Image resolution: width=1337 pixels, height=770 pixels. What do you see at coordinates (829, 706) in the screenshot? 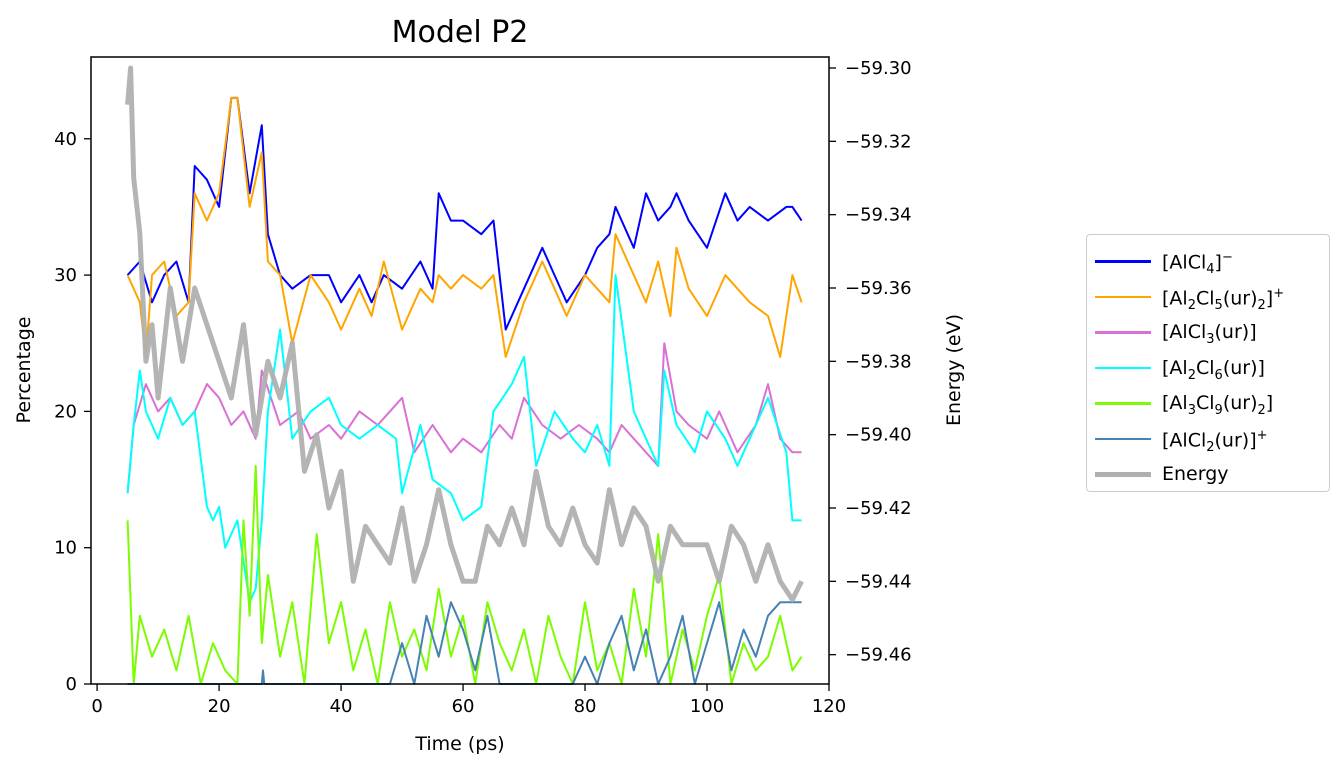
I see `x-tick-label: 120` at bounding box center [829, 706].